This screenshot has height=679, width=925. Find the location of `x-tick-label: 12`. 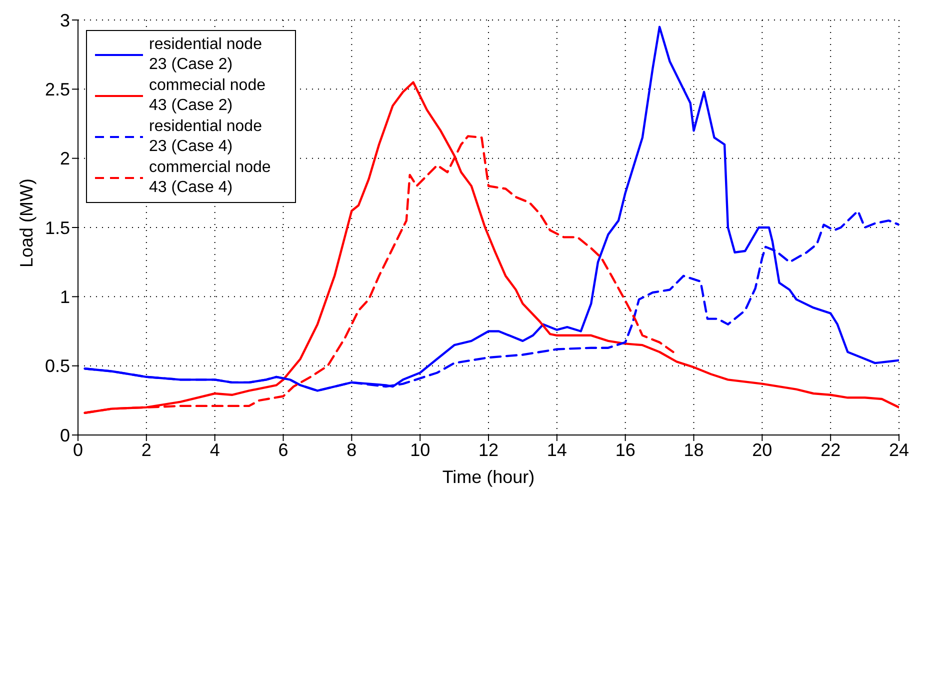

x-tick-label: 12 is located at coordinates (488, 450).